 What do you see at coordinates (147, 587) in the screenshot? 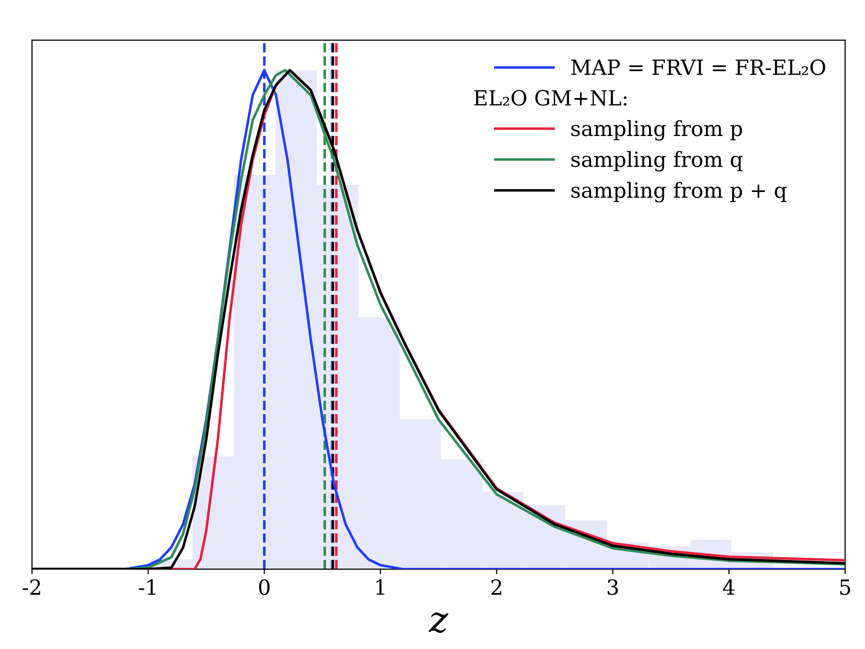
I see `x-tick-label: -1` at bounding box center [147, 587].